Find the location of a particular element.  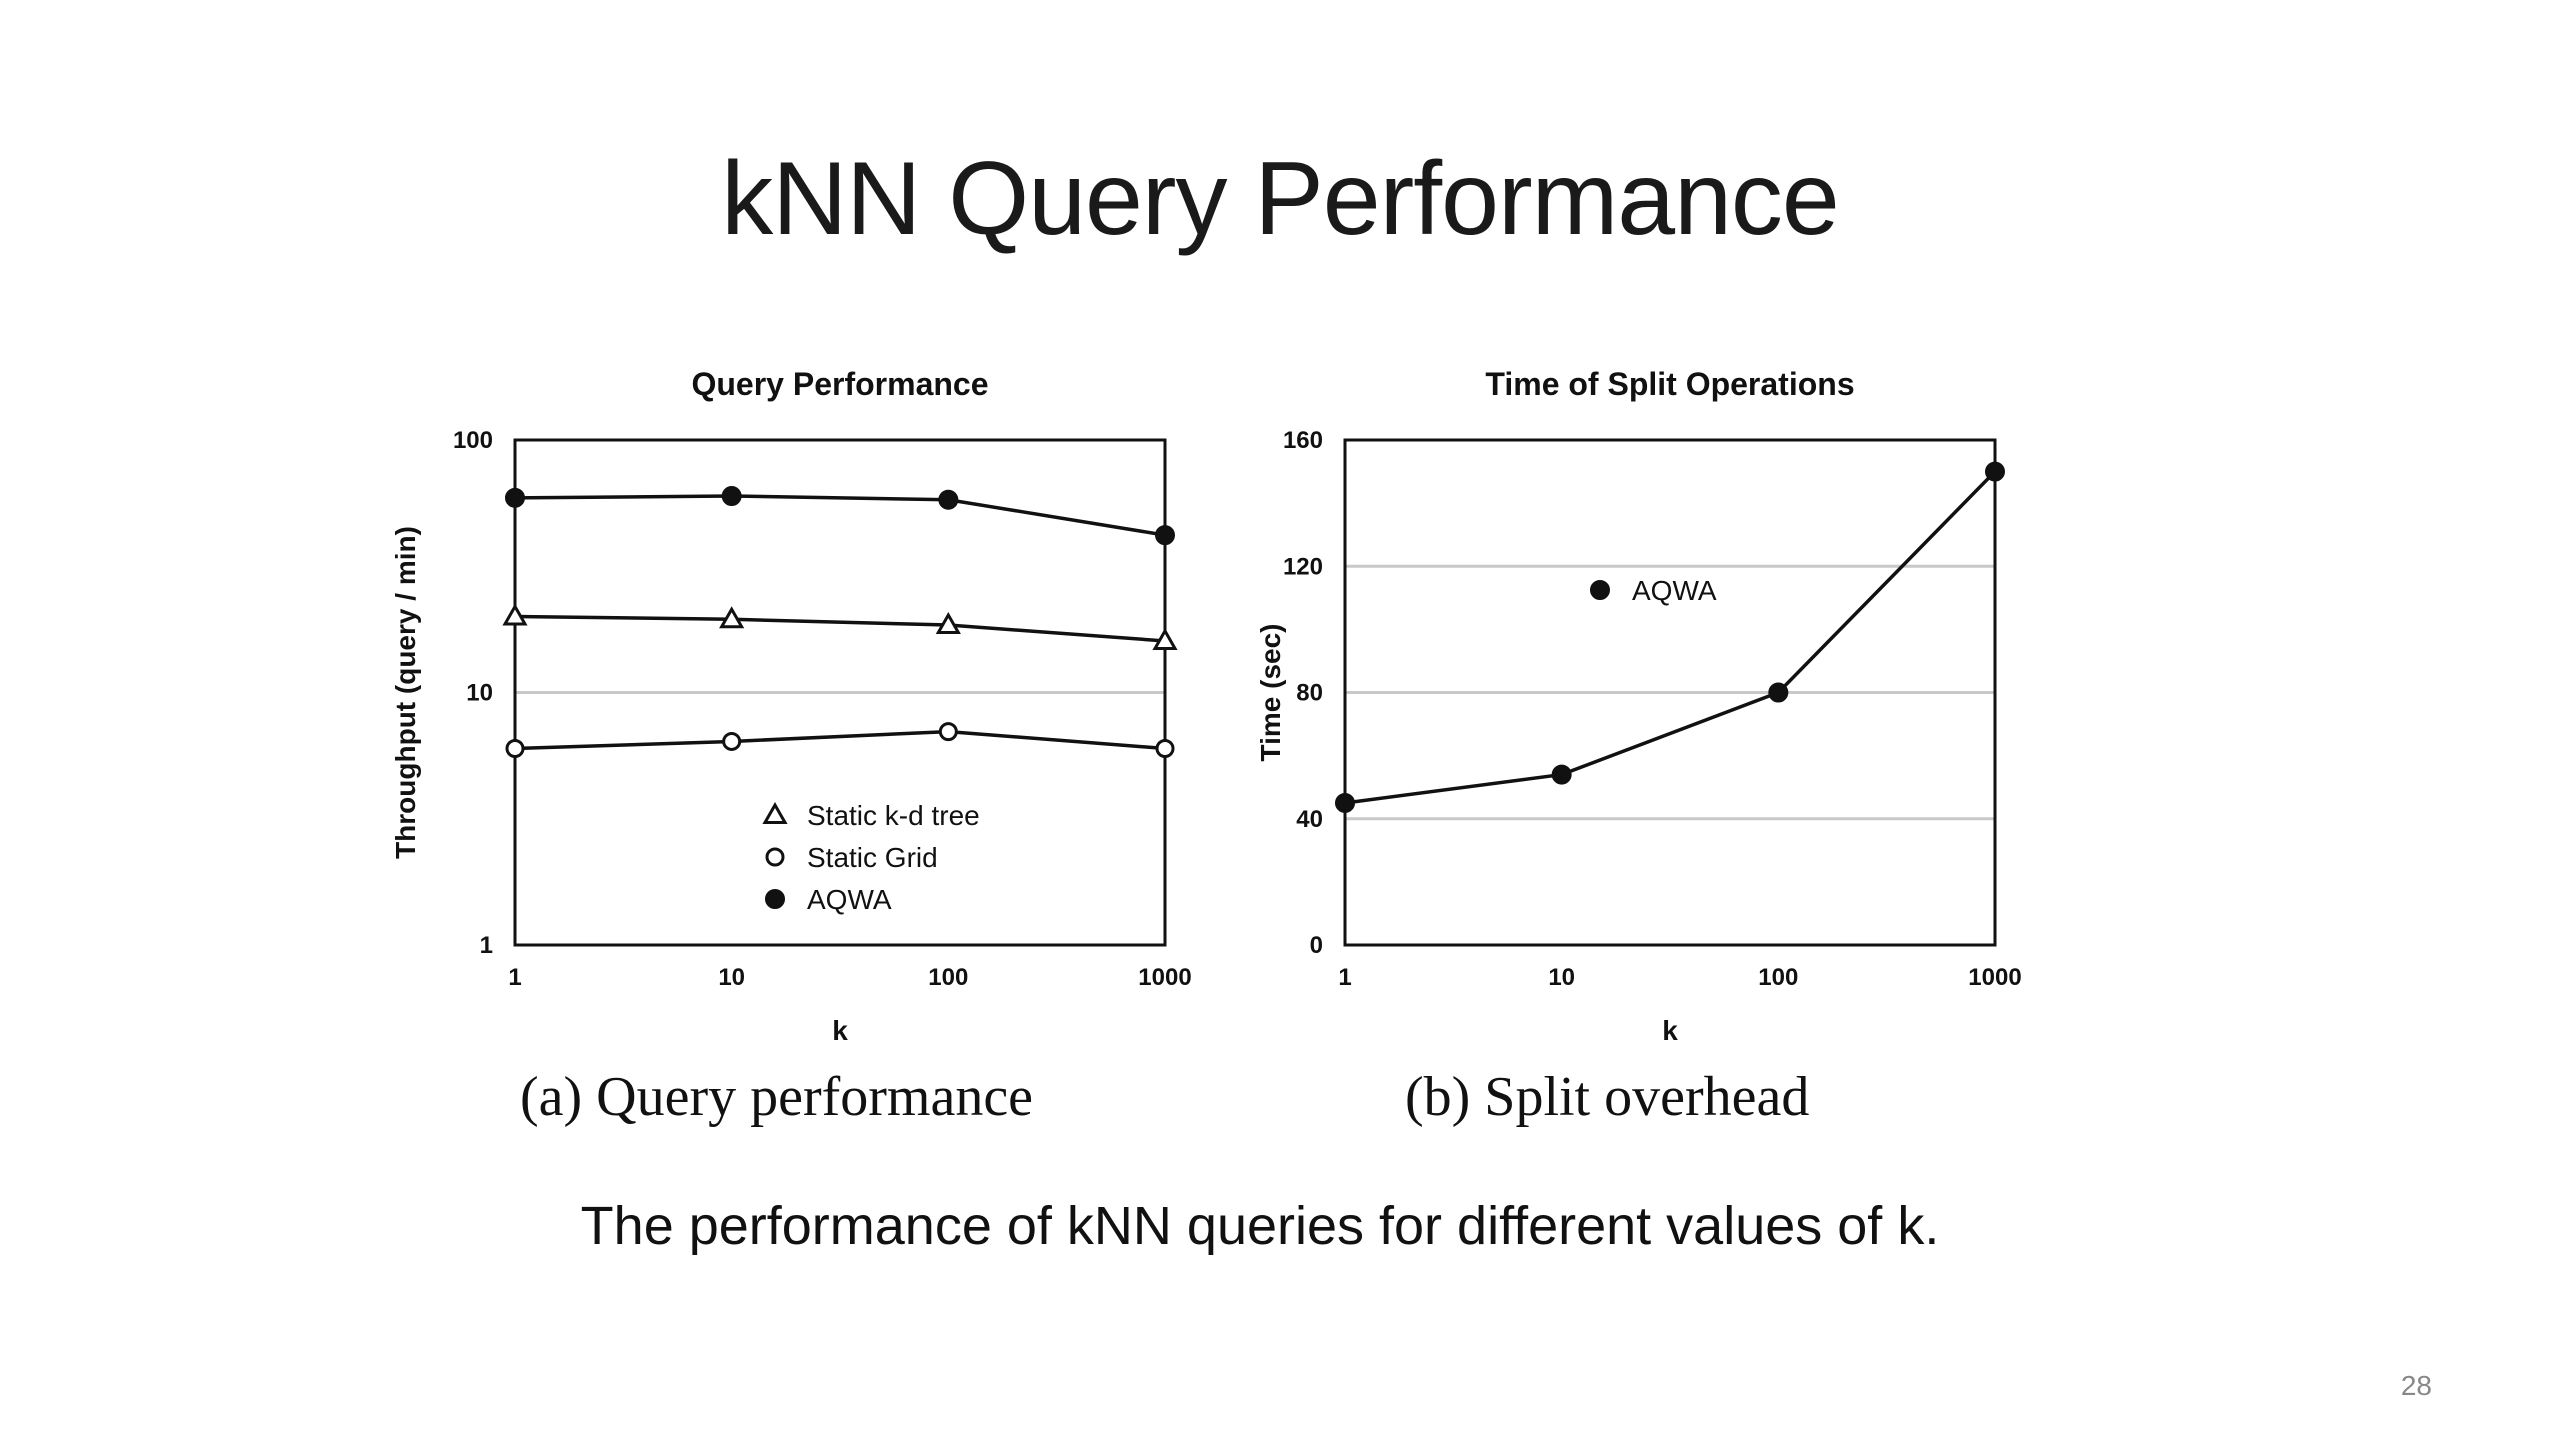

page-number: 28 is located at coordinates (2416, 1385).